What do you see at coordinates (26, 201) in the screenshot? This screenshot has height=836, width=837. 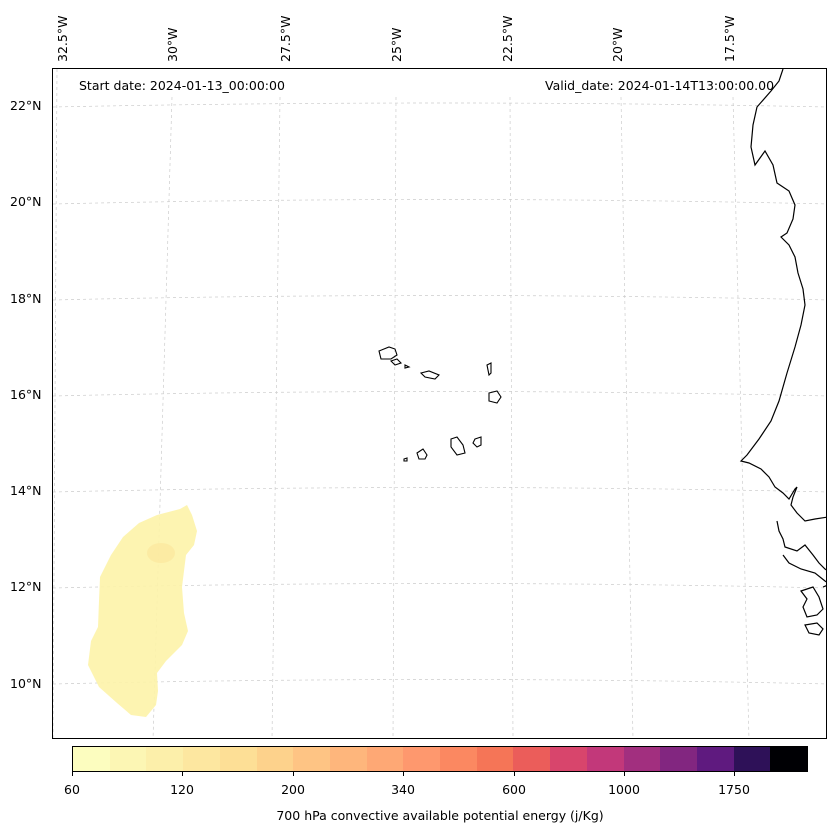 I see `lat-label-20n: 20°N` at bounding box center [26, 201].